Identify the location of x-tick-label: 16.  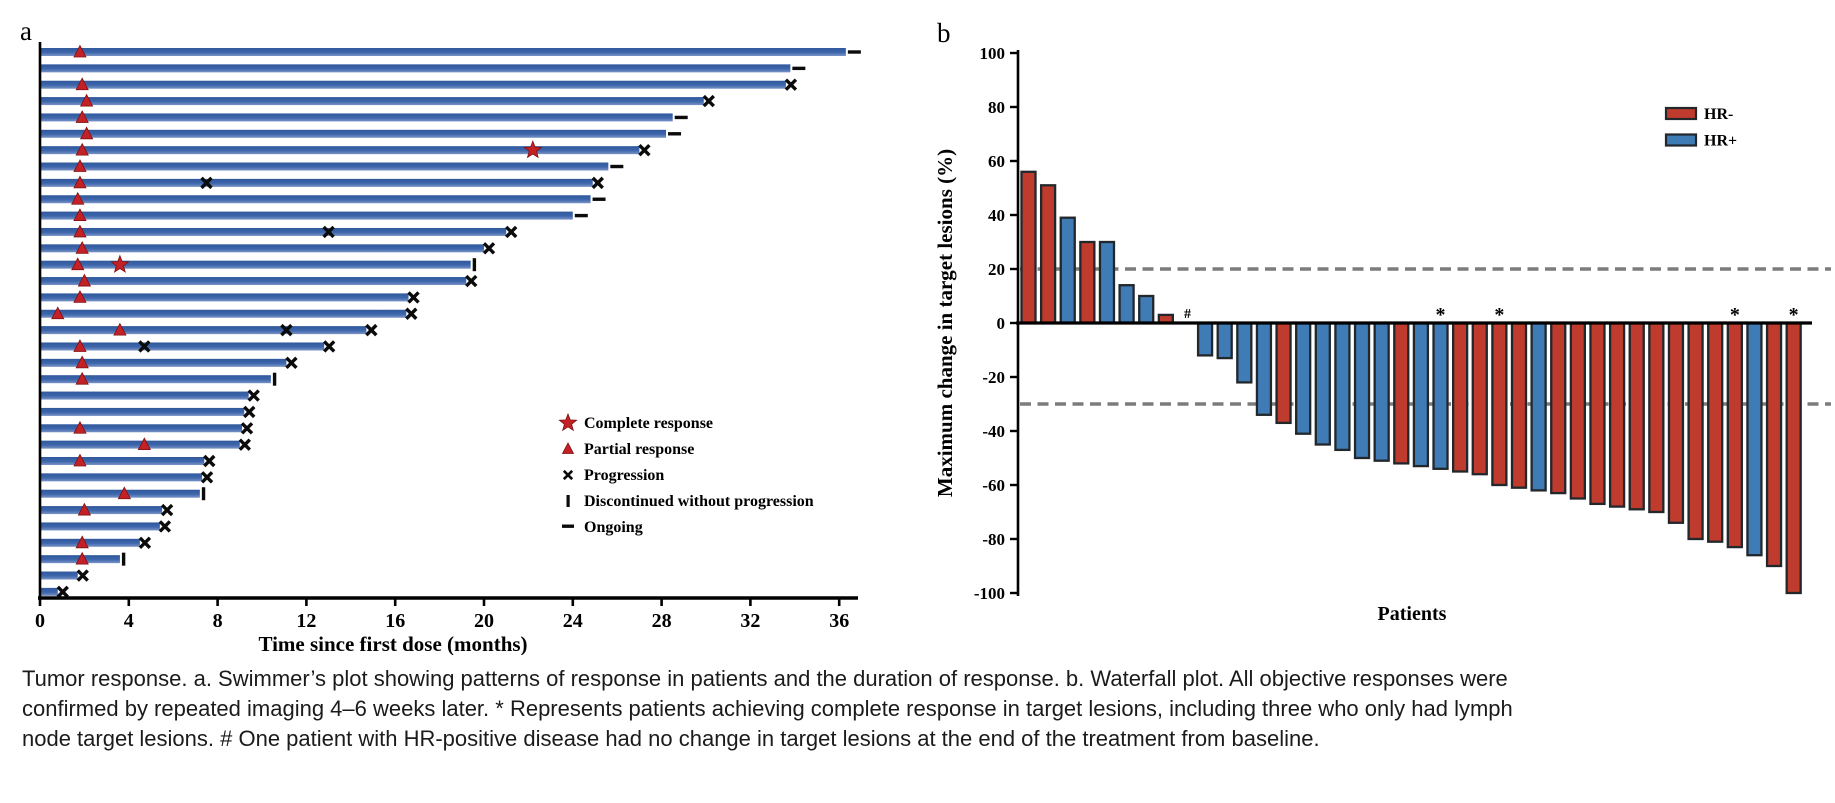
(395, 621).